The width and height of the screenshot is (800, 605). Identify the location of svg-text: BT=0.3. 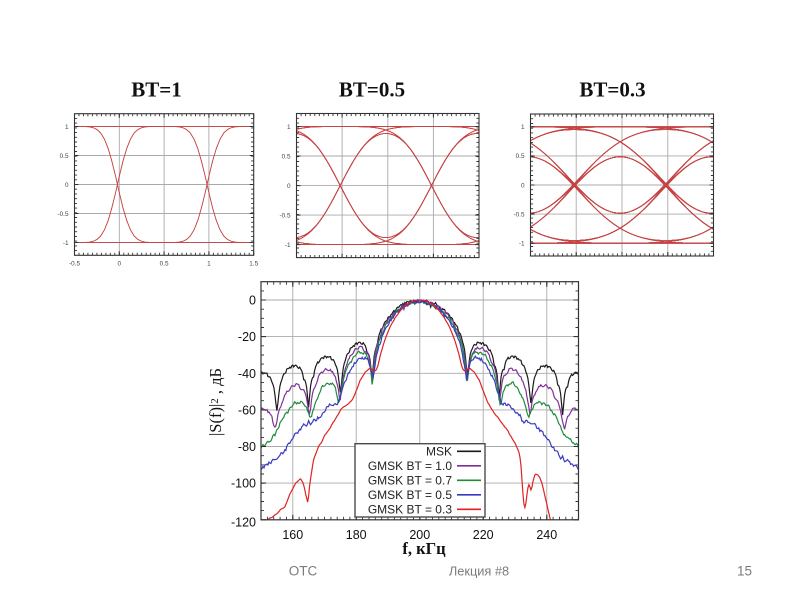
(612, 90).